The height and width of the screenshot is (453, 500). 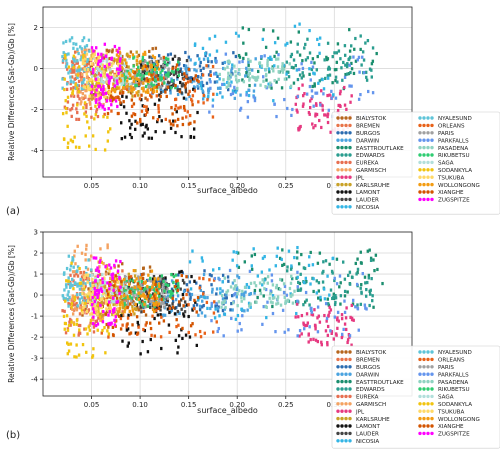 What do you see at coordinates (34, 110) in the screenshot?
I see `y-tick-label: -2` at bounding box center [34, 110].